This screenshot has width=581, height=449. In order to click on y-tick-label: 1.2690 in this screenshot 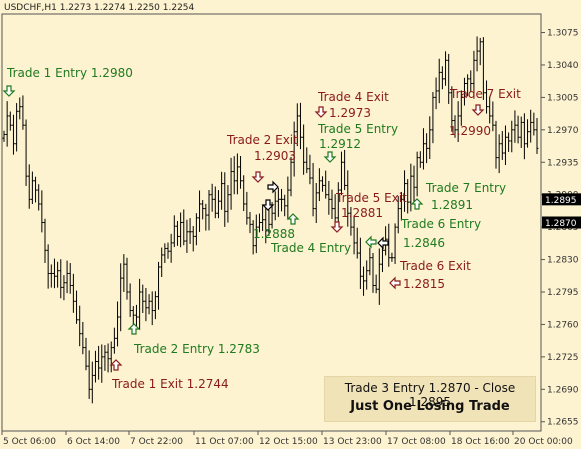, I will do `click(563, 390)`.